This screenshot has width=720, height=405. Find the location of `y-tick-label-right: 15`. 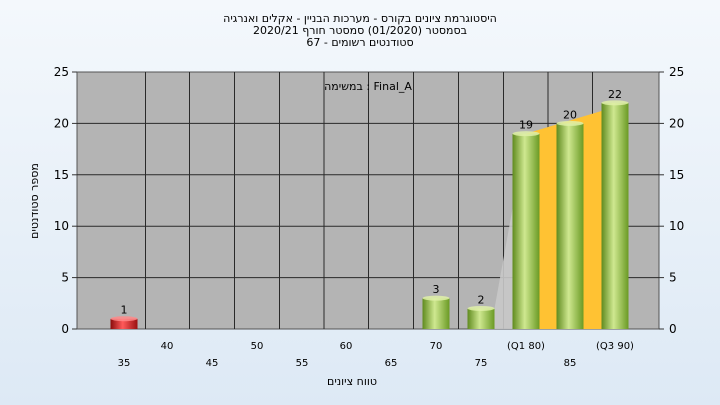

y-tick-label-right: 15 is located at coordinates (676, 175).